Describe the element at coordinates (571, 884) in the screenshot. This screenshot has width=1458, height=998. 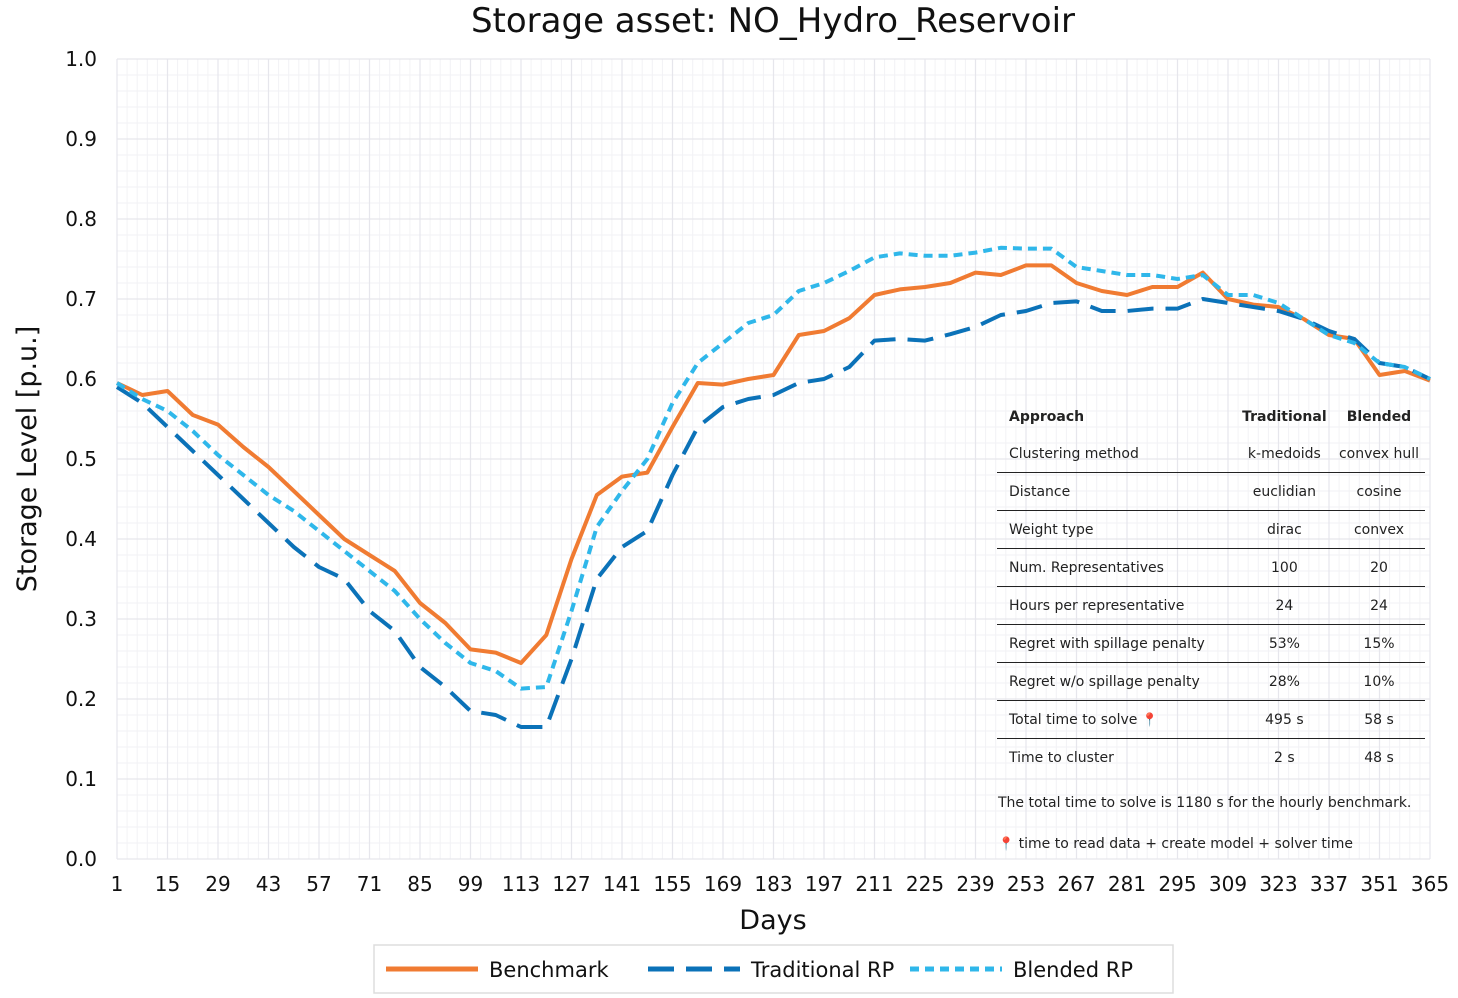
I see `x-tick-label: 127` at that location.